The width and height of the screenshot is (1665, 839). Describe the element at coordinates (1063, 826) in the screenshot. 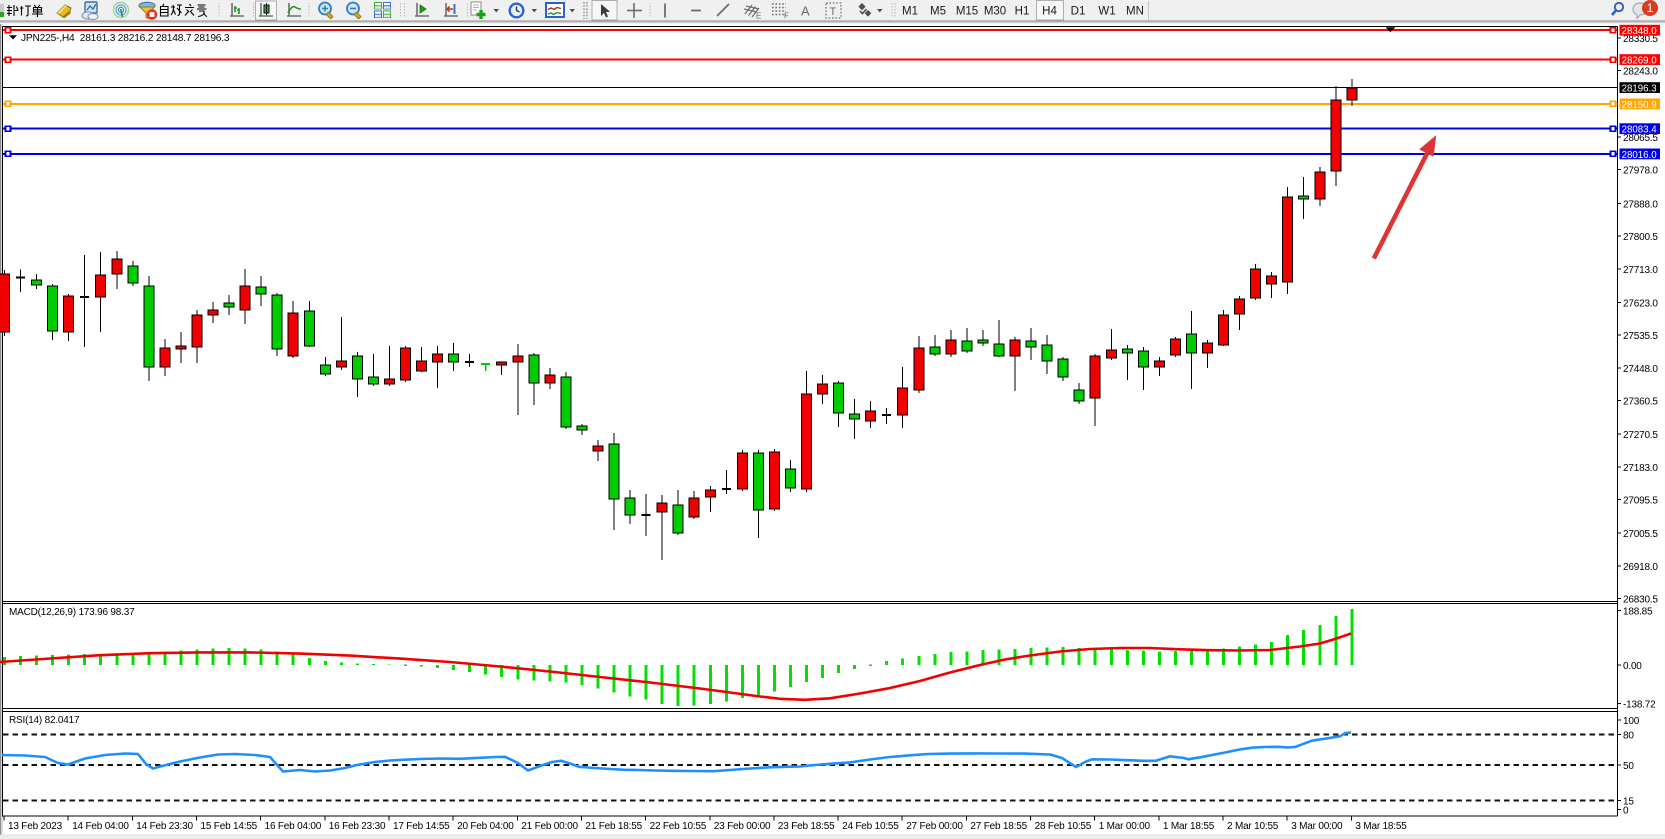

I see `svg-text: 28 Feb 10:55` at that location.